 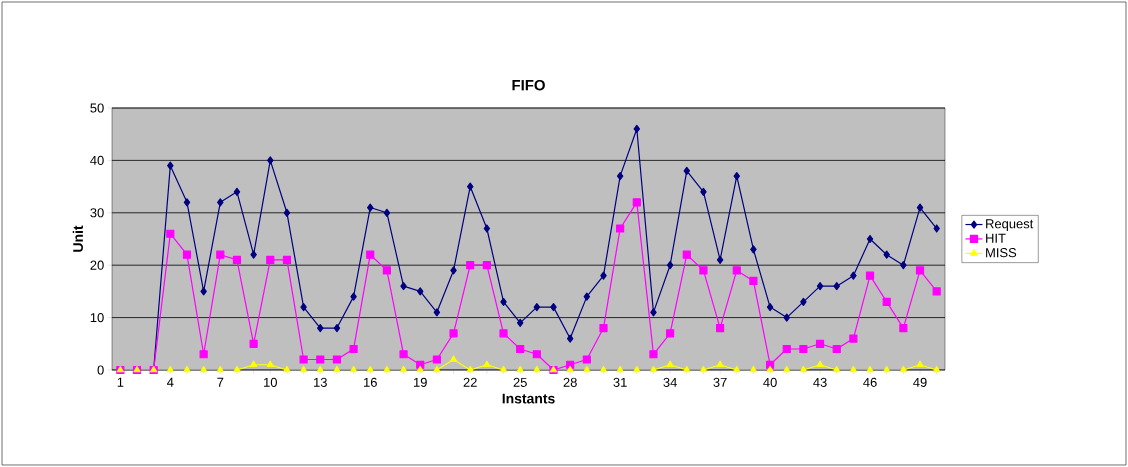 I want to click on legend-label: MISS, so click(x=1001, y=253).